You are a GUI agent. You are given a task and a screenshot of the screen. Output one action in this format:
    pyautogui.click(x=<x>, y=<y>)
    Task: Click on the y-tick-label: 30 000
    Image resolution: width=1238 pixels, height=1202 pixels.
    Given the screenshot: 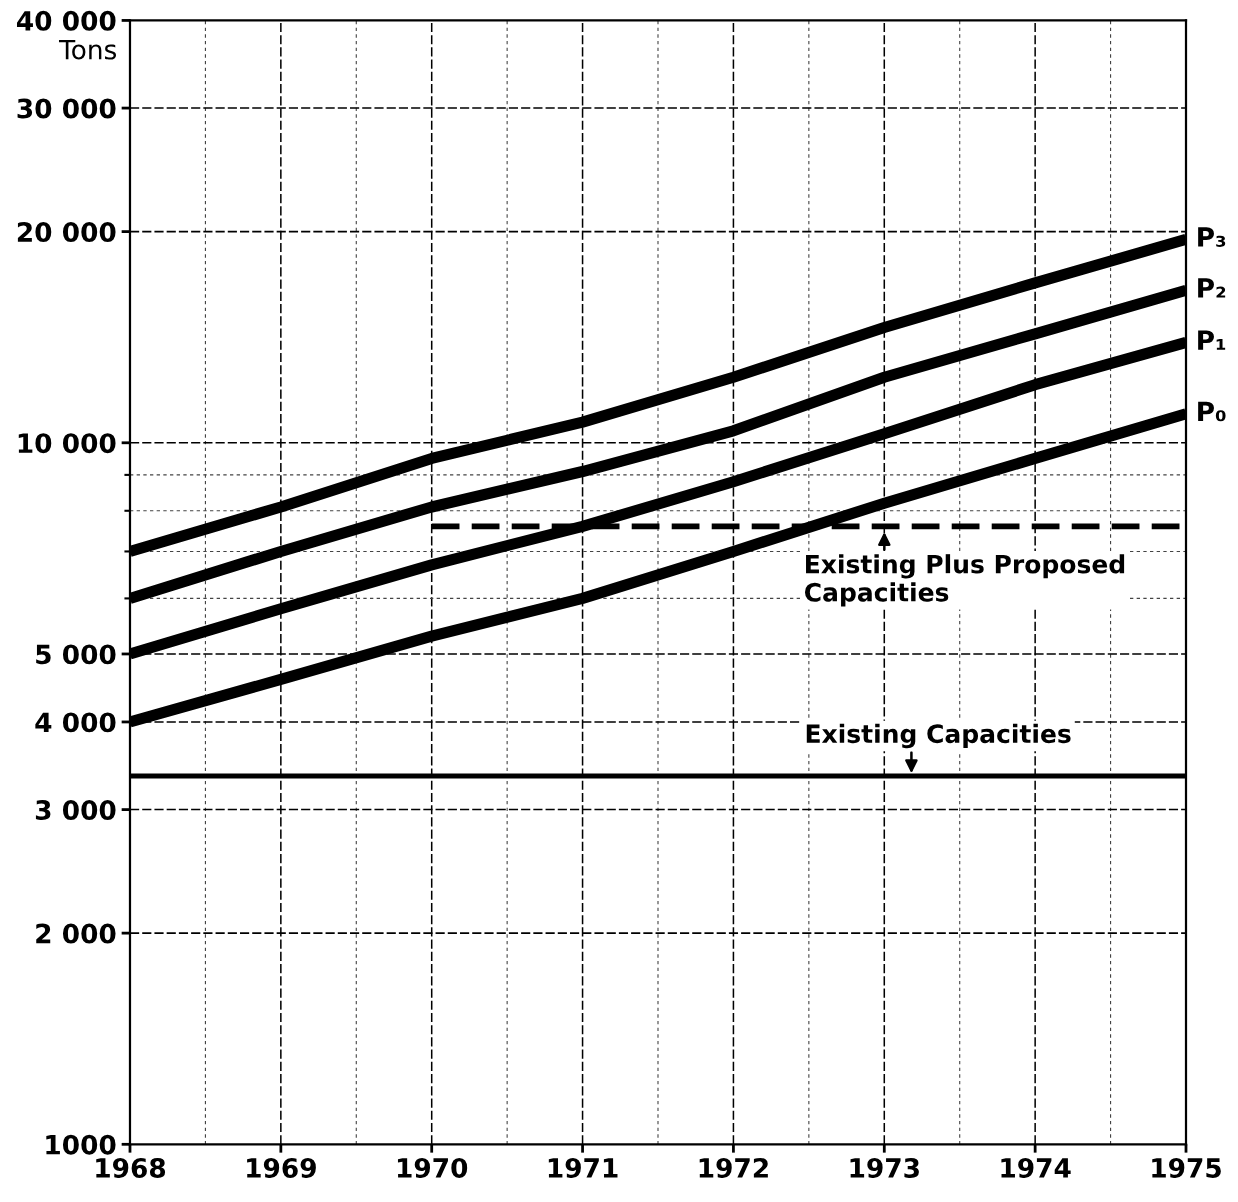 What is the action you would take?
    pyautogui.click(x=66, y=108)
    